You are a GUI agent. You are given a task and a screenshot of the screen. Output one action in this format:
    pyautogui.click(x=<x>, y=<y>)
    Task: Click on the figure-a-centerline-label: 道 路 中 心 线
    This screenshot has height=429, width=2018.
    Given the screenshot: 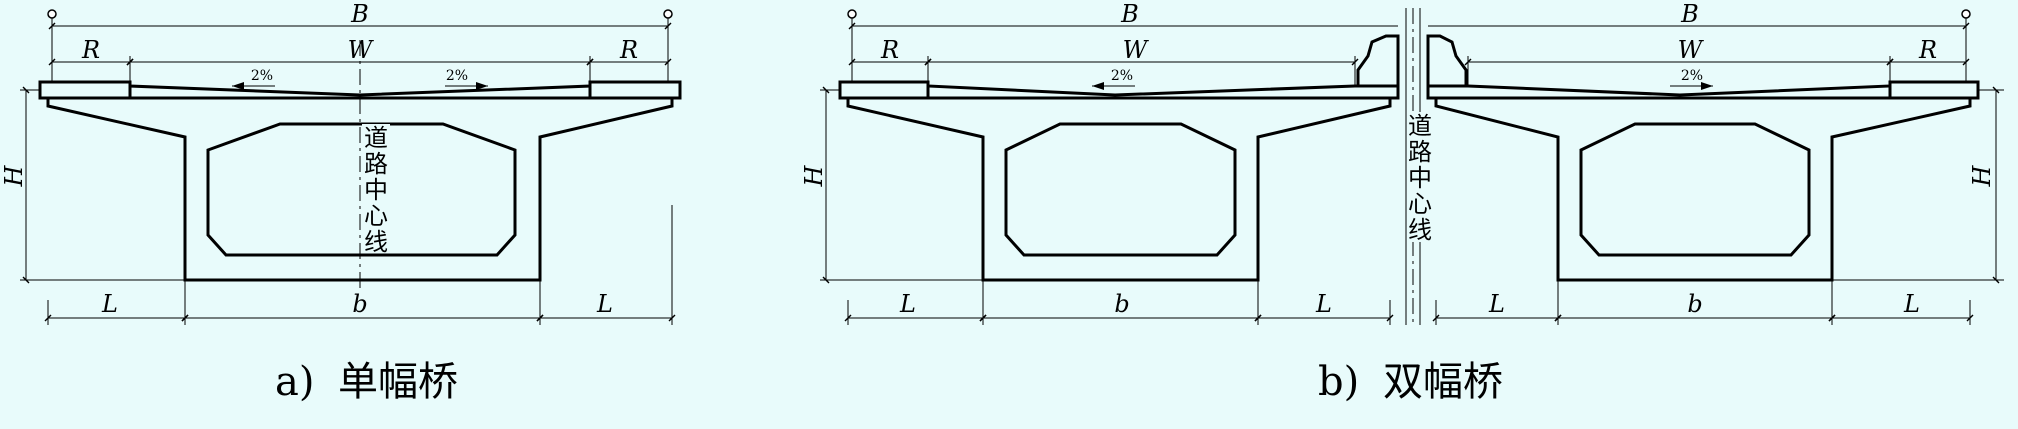 What is the action you would take?
    pyautogui.click(x=376, y=190)
    